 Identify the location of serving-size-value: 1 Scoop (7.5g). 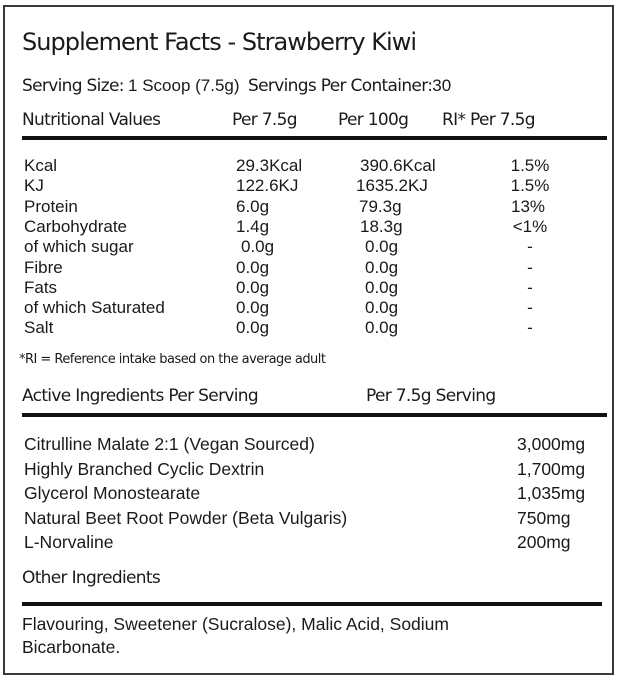
(184, 85).